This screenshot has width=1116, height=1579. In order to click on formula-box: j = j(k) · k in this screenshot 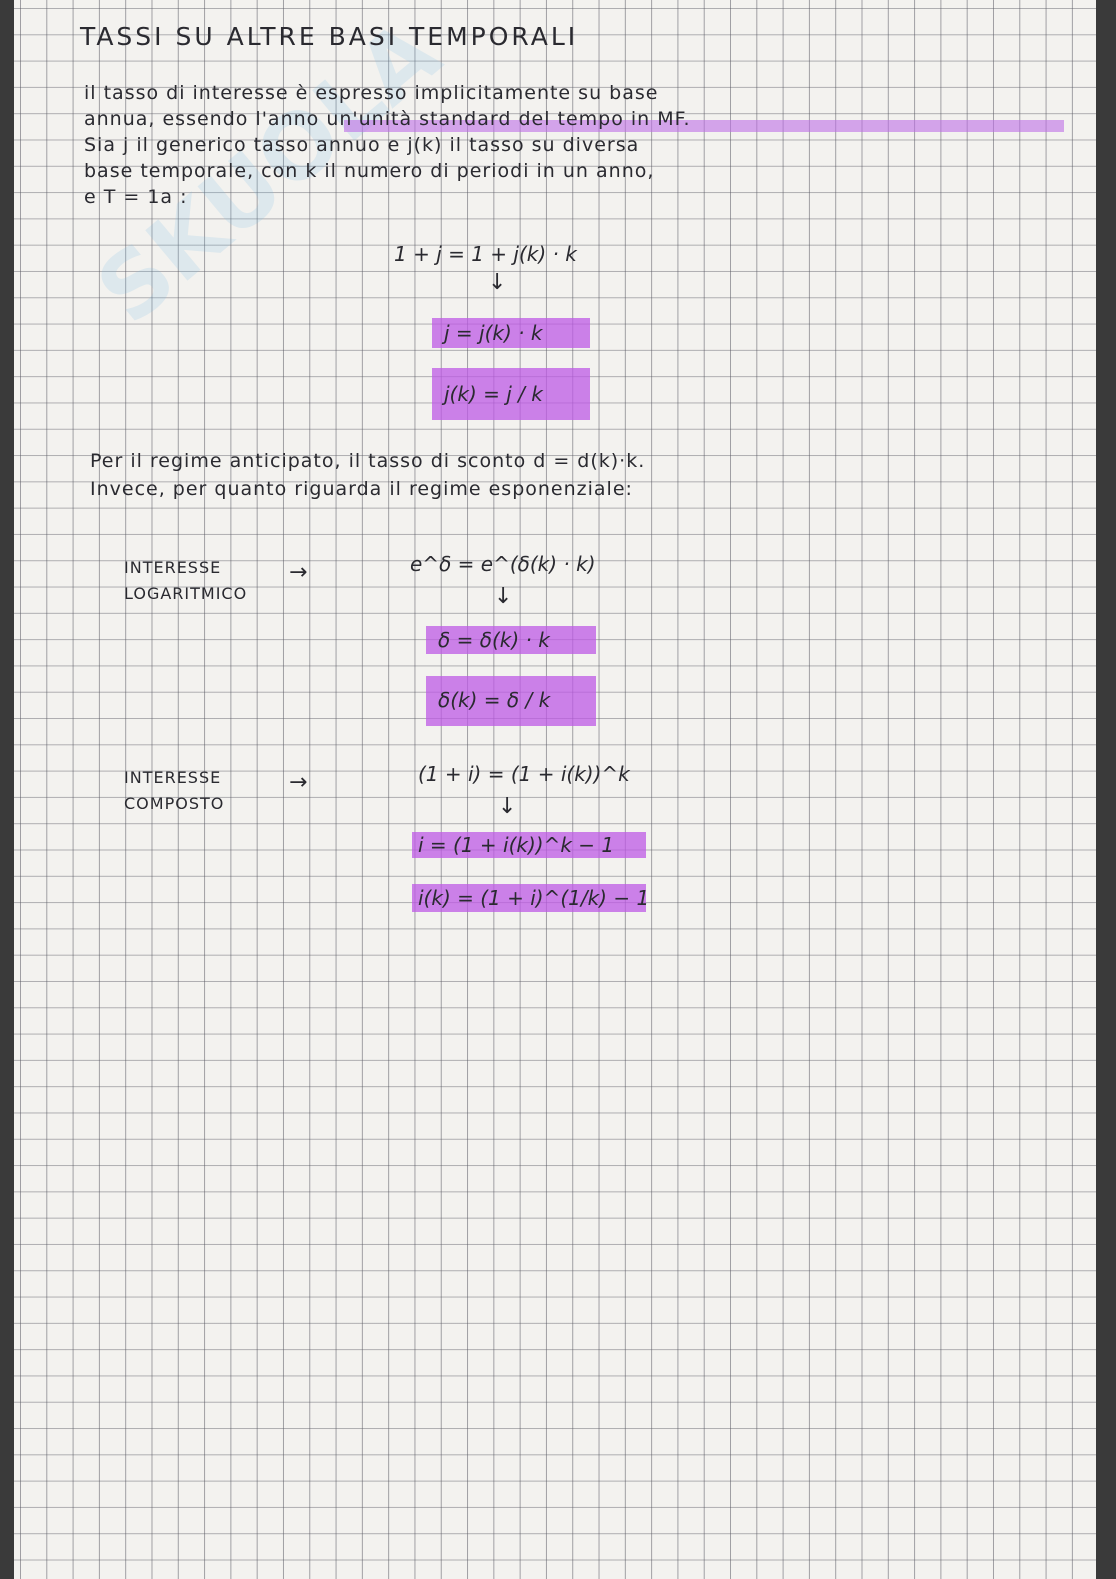, I will do `click(493, 333)`.